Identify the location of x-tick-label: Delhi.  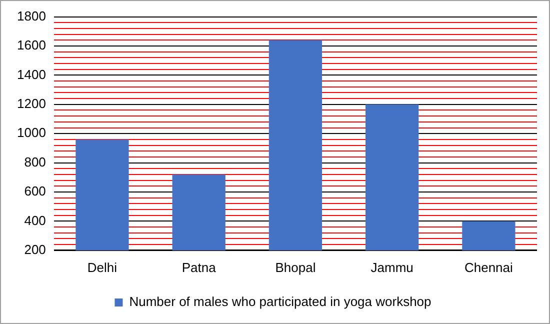
(102, 267).